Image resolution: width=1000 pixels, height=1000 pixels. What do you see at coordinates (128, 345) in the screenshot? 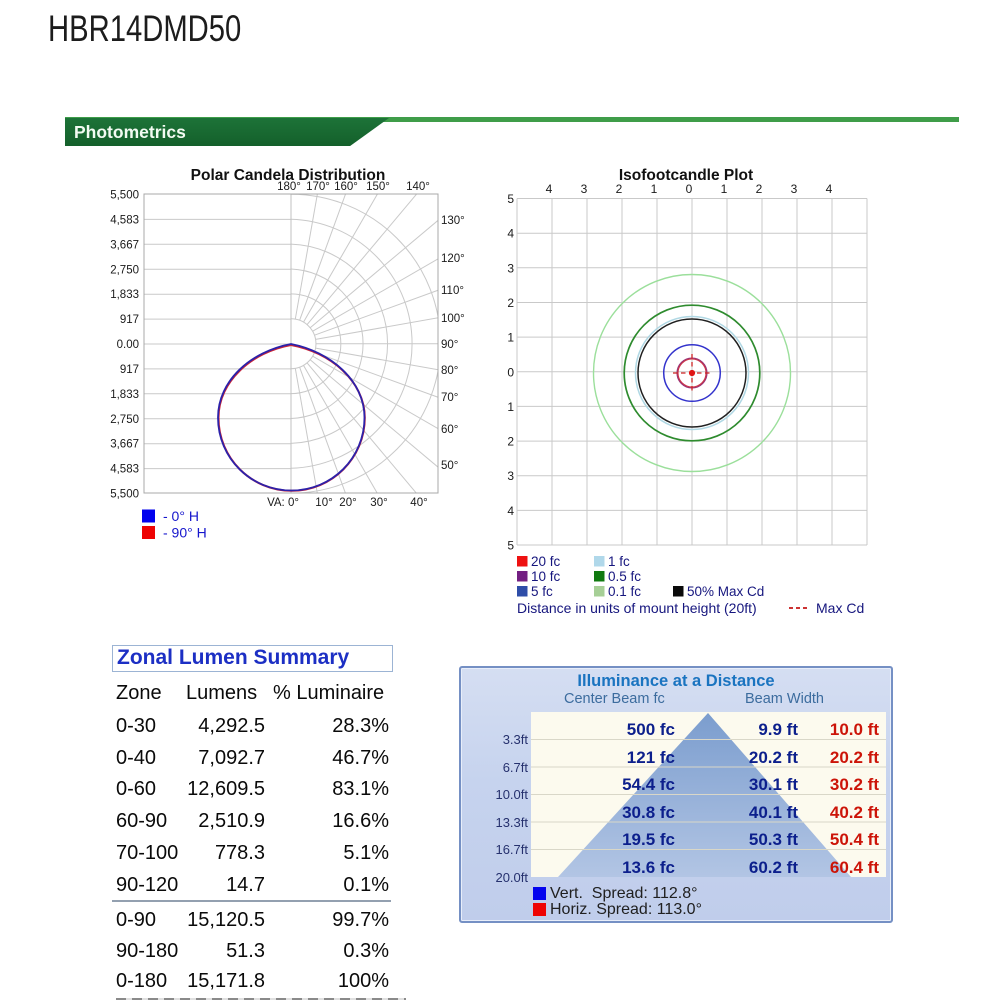
I see `svg-text: 0.00` at bounding box center [128, 345].